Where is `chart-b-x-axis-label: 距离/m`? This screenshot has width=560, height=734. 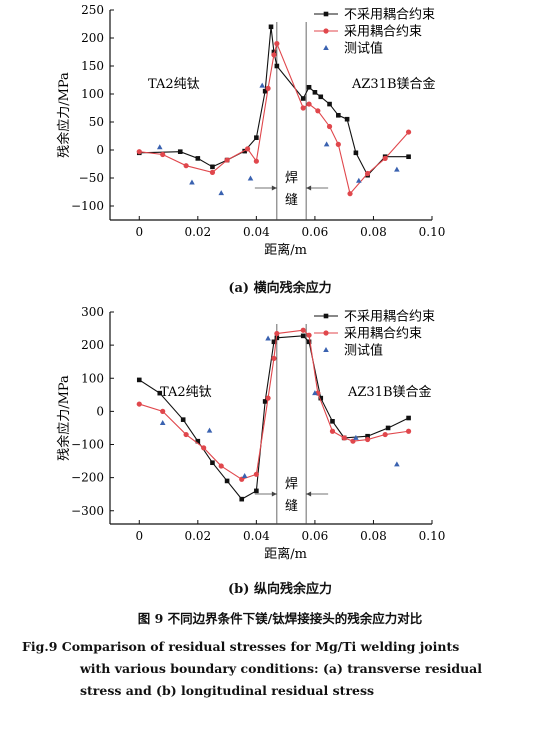
chart-b-x-axis-label: 距离/m is located at coordinates (285, 554).